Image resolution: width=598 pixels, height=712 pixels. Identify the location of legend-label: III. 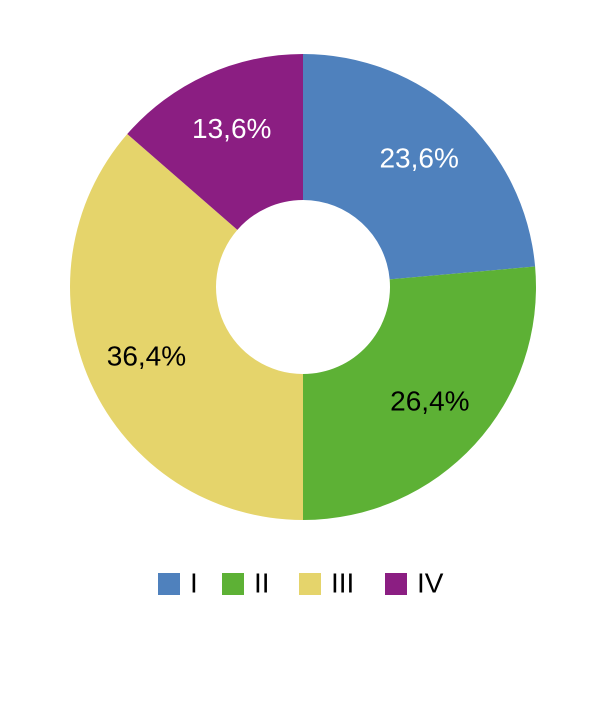
(342, 582).